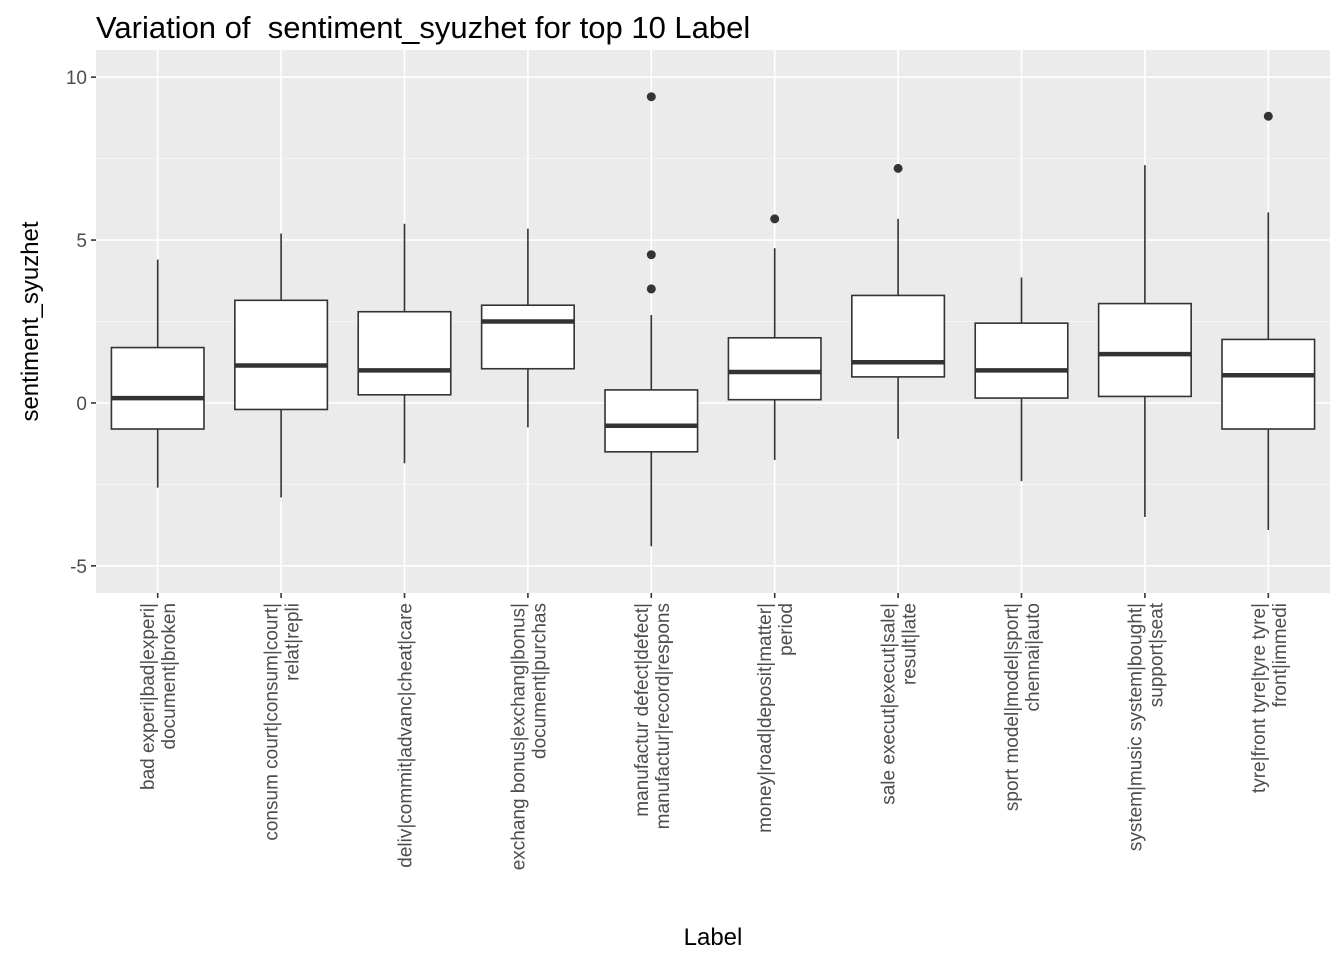 The width and height of the screenshot is (1344, 960). Describe the element at coordinates (76, 78) in the screenshot. I see `y-tick-label: 10` at that location.